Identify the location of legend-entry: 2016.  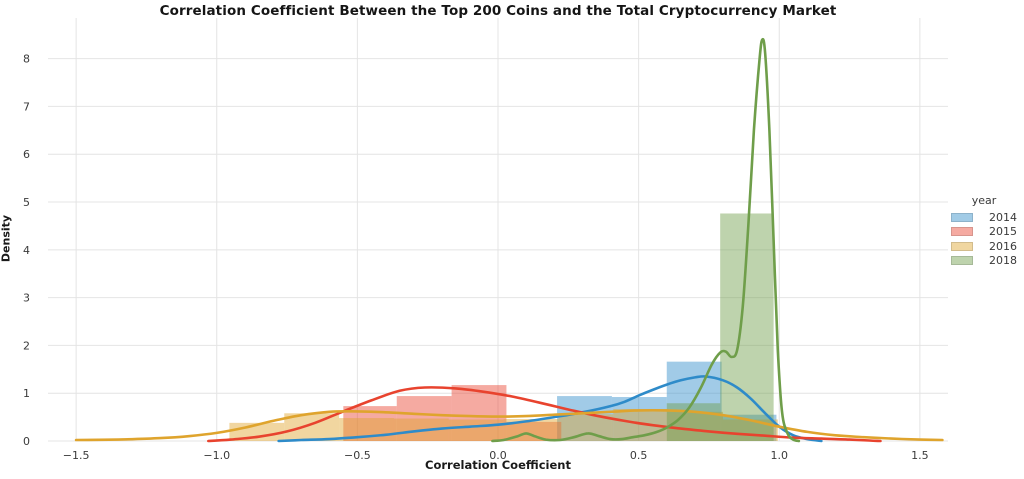
(984, 246).